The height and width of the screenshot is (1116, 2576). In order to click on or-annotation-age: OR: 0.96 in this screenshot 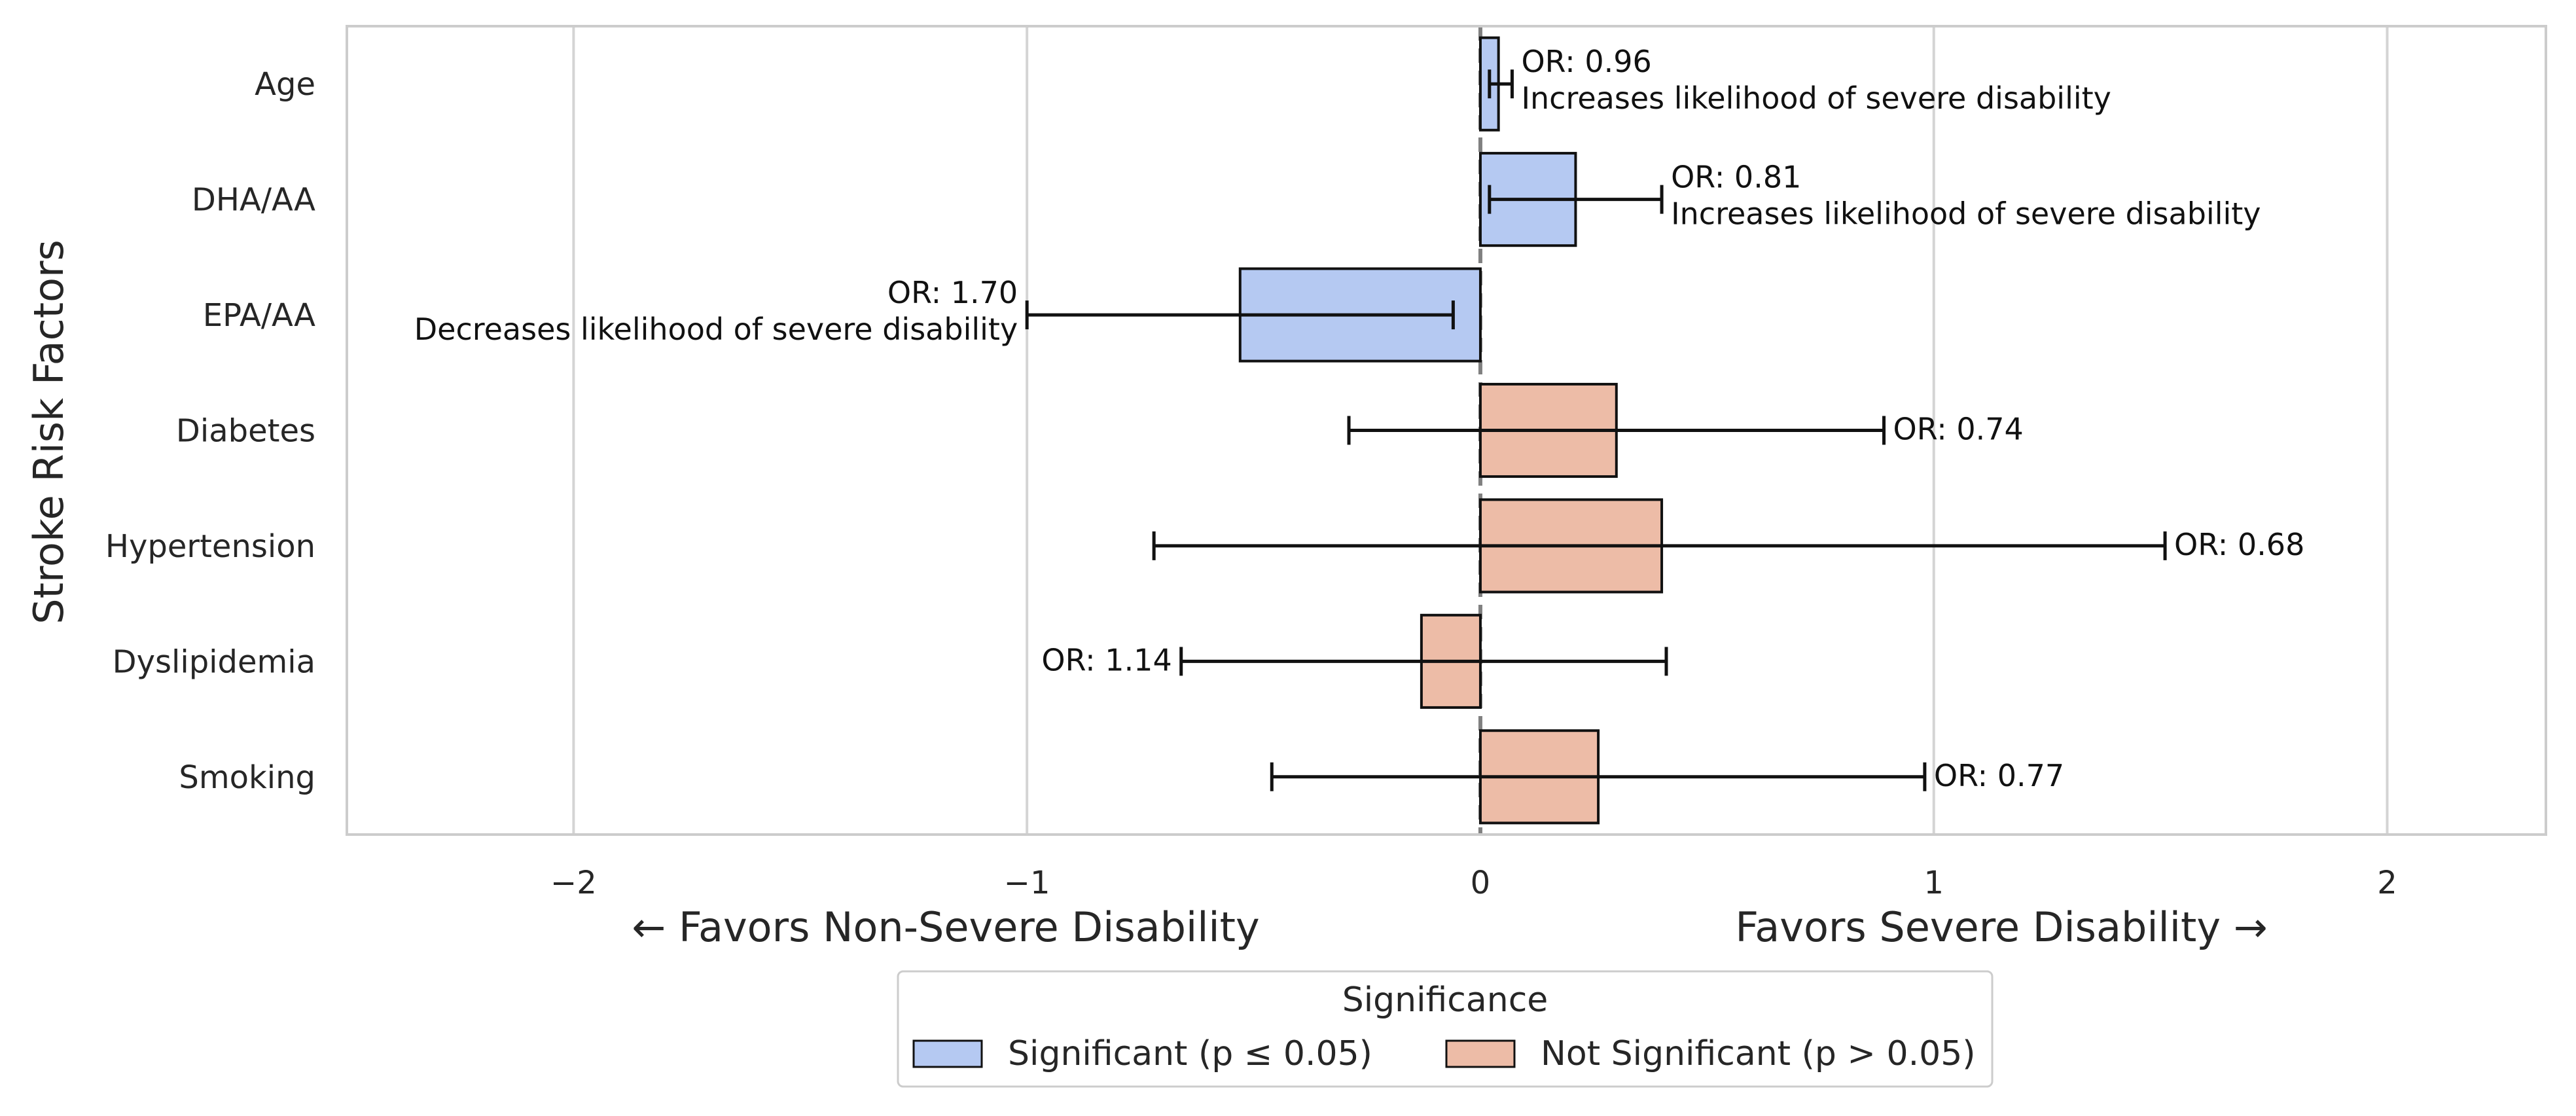, I will do `click(1586, 61)`.